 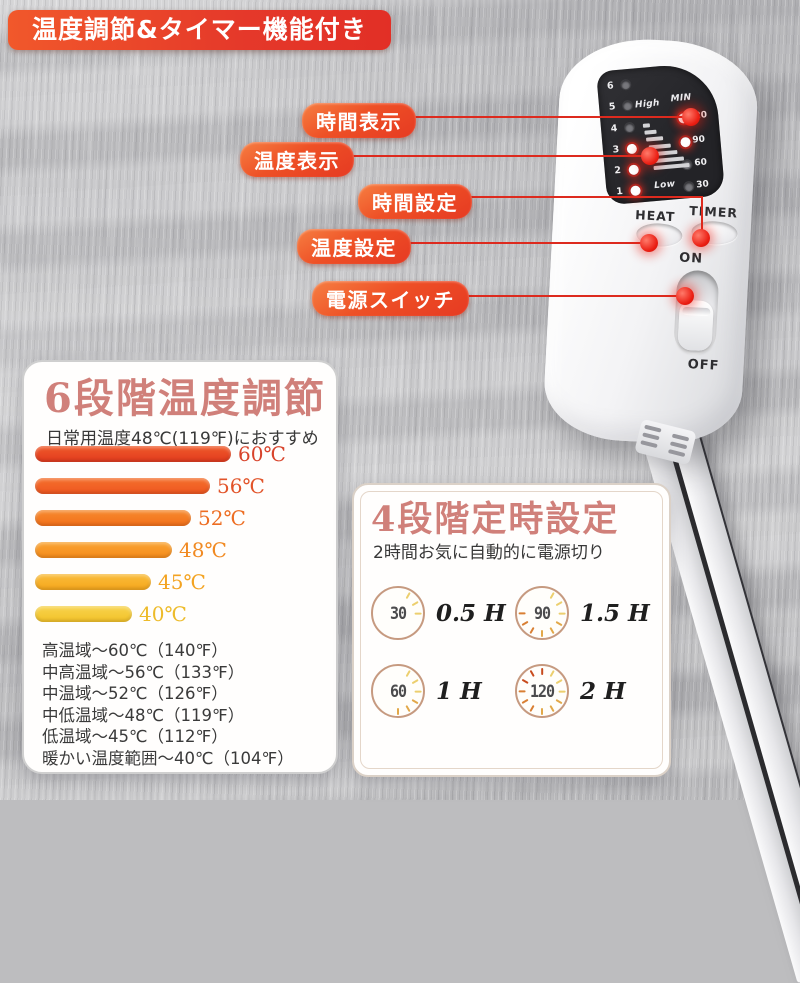 I want to click on timer-card-subtitle: 2時間お気に自動的に電源切り, so click(x=489, y=553).